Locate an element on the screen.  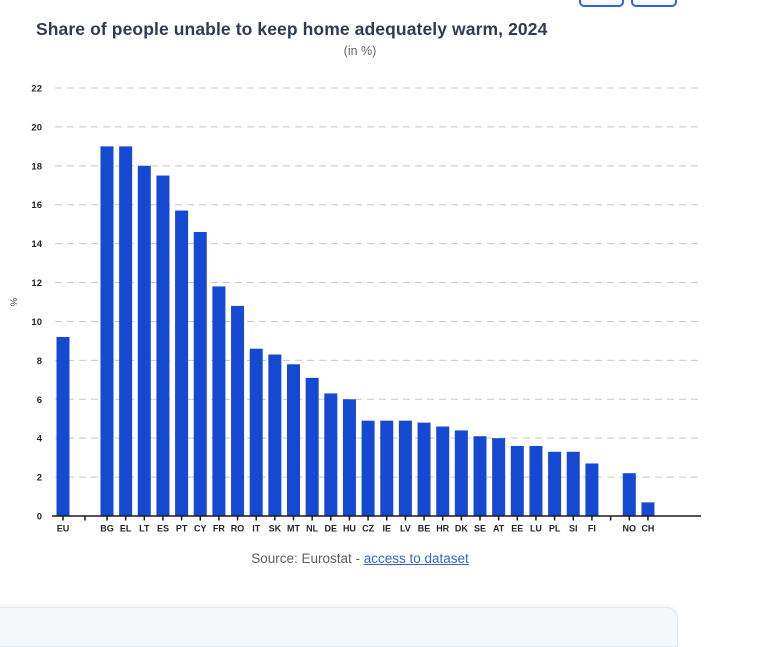
bar-EE is located at coordinates (517, 480).